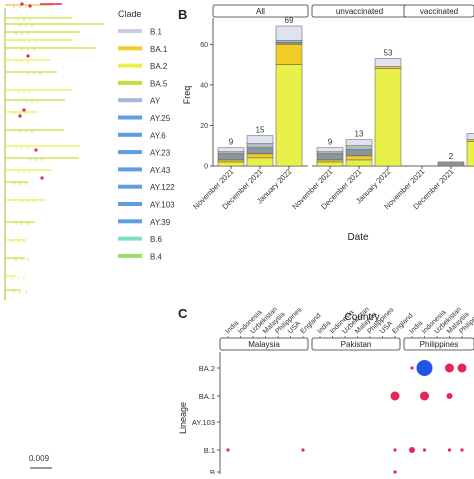 The height and width of the screenshot is (479, 474). I want to click on facet-strip-label: Malaysia, so click(264, 344).